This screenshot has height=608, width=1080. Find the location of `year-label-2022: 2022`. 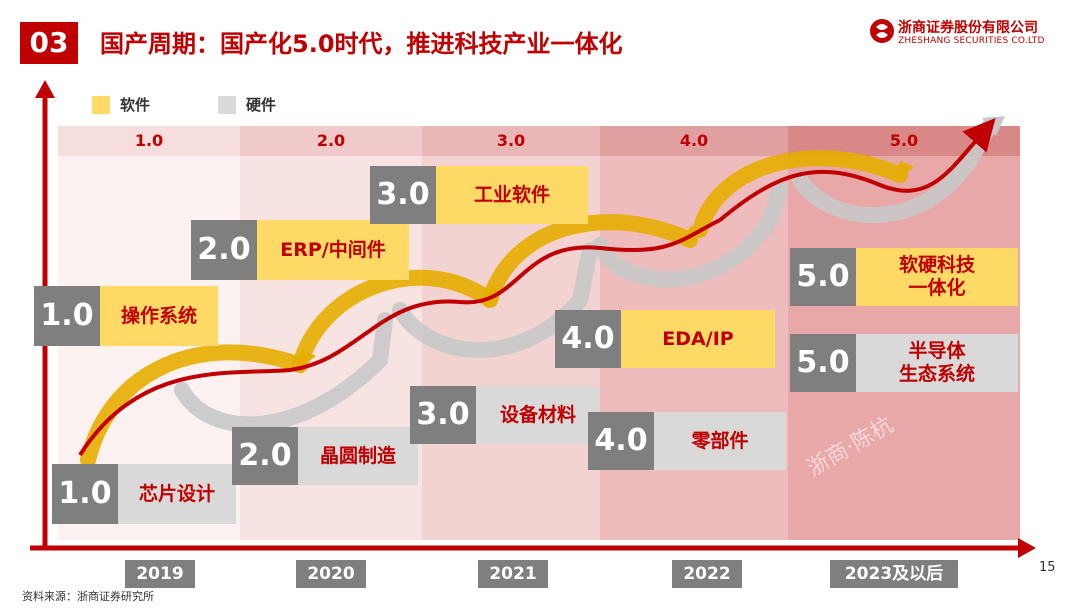

year-label-2022: 2022 is located at coordinates (707, 574).